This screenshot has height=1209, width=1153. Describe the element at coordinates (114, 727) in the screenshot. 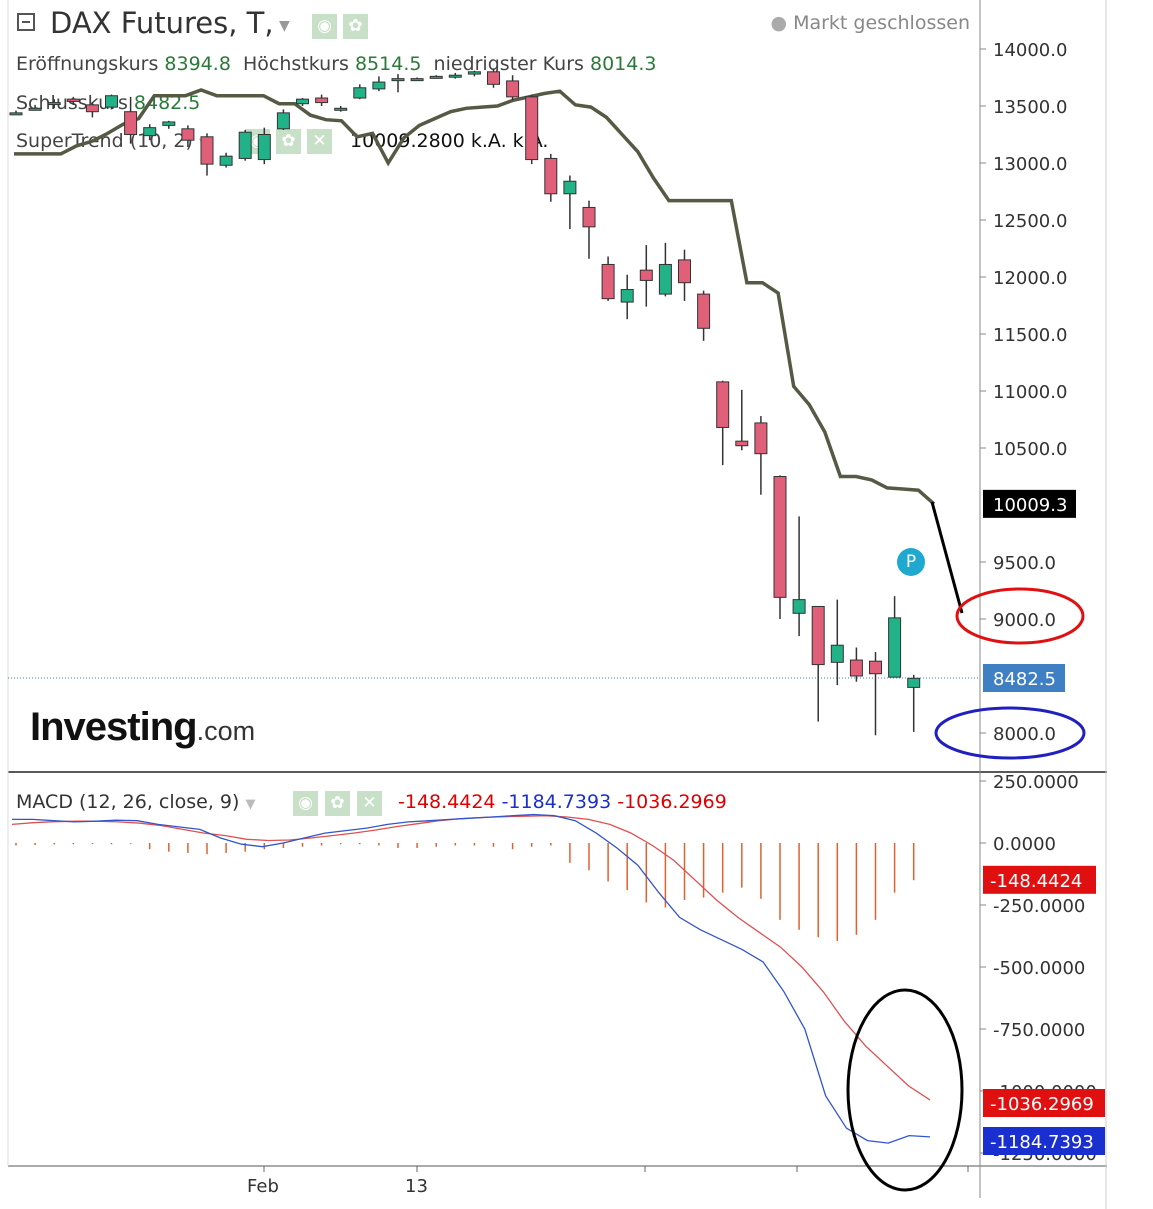

I see `logo-main: Investing` at that location.